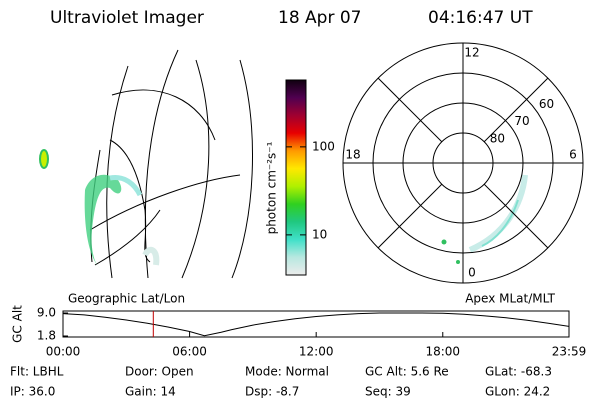 This screenshot has height=400, width=600. Describe the element at coordinates (510, 299) in the screenshot. I see `polar-label: Apex MLat/MLT` at that location.